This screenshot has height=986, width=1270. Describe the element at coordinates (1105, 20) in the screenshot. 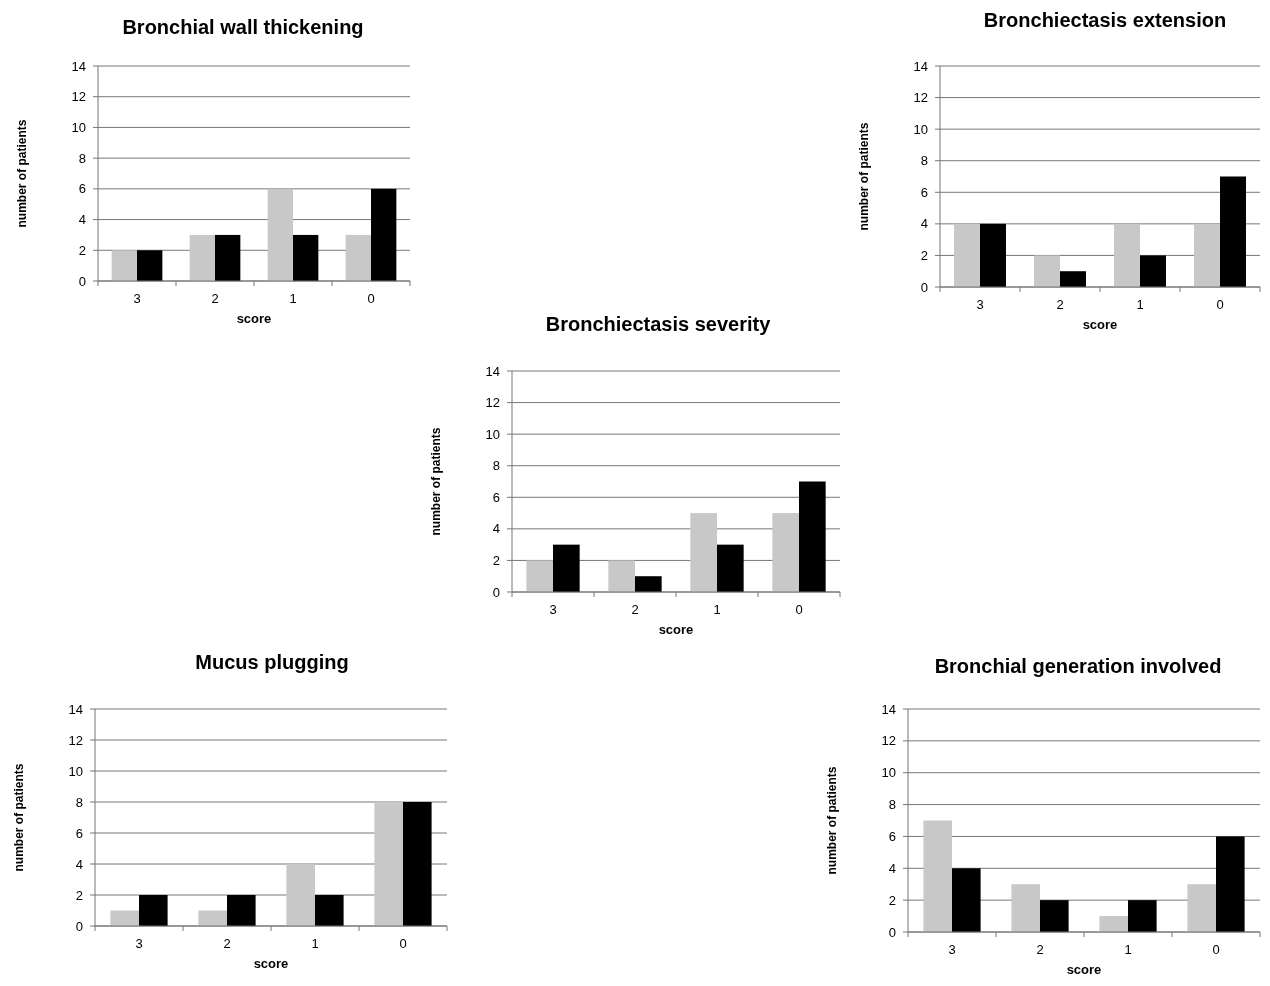

I see `chart-title: Bronchiectasis extension` at that location.